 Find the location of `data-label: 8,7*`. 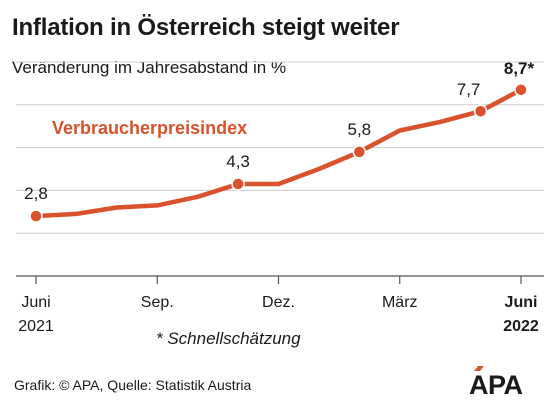

data-label: 8,7* is located at coordinates (519, 68).